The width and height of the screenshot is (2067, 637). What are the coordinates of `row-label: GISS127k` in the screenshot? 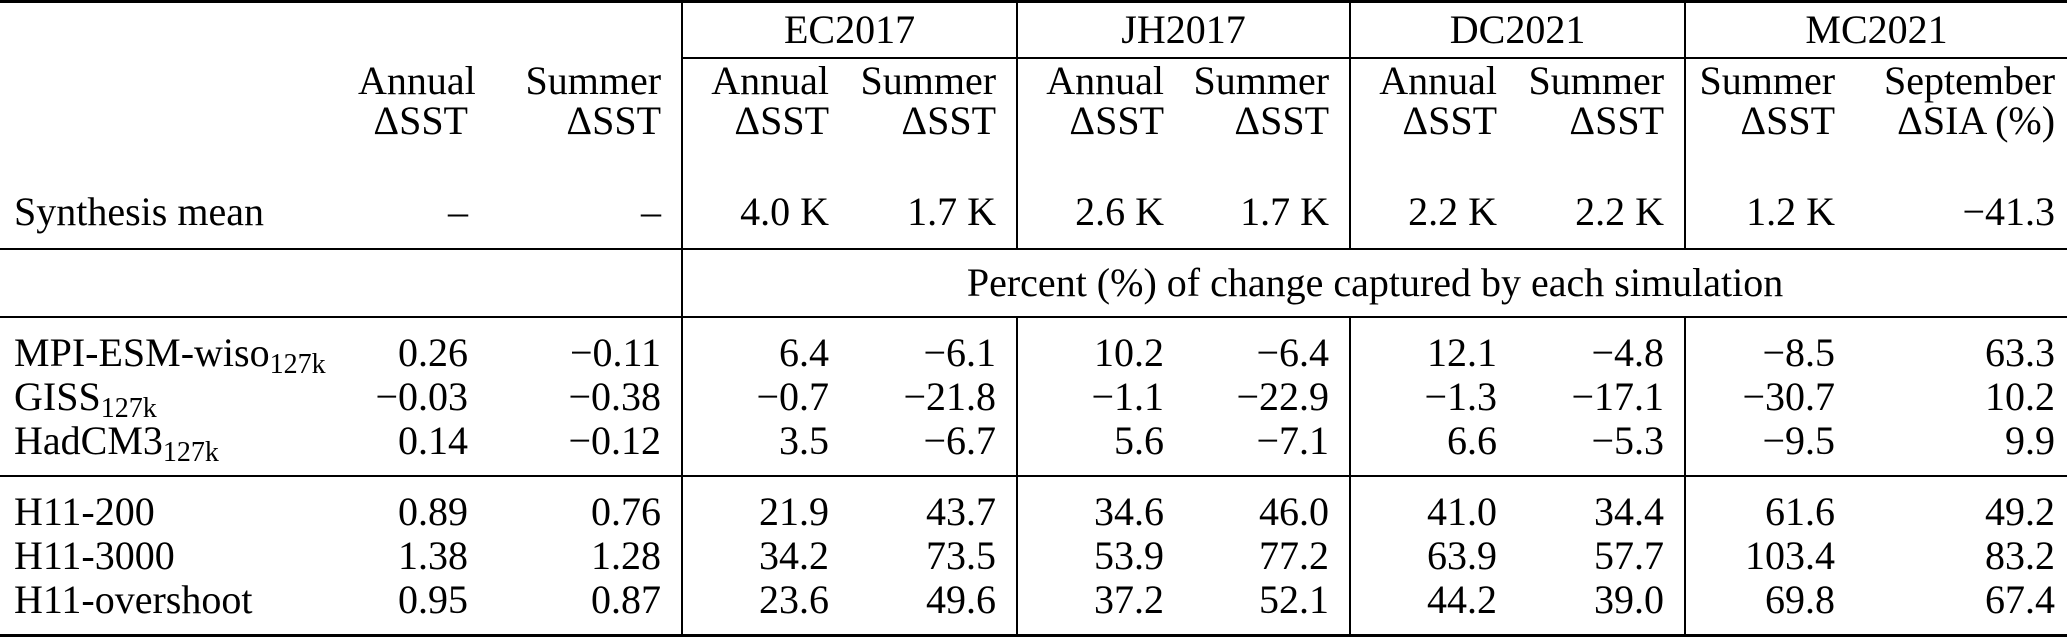 It's located at (179, 398).